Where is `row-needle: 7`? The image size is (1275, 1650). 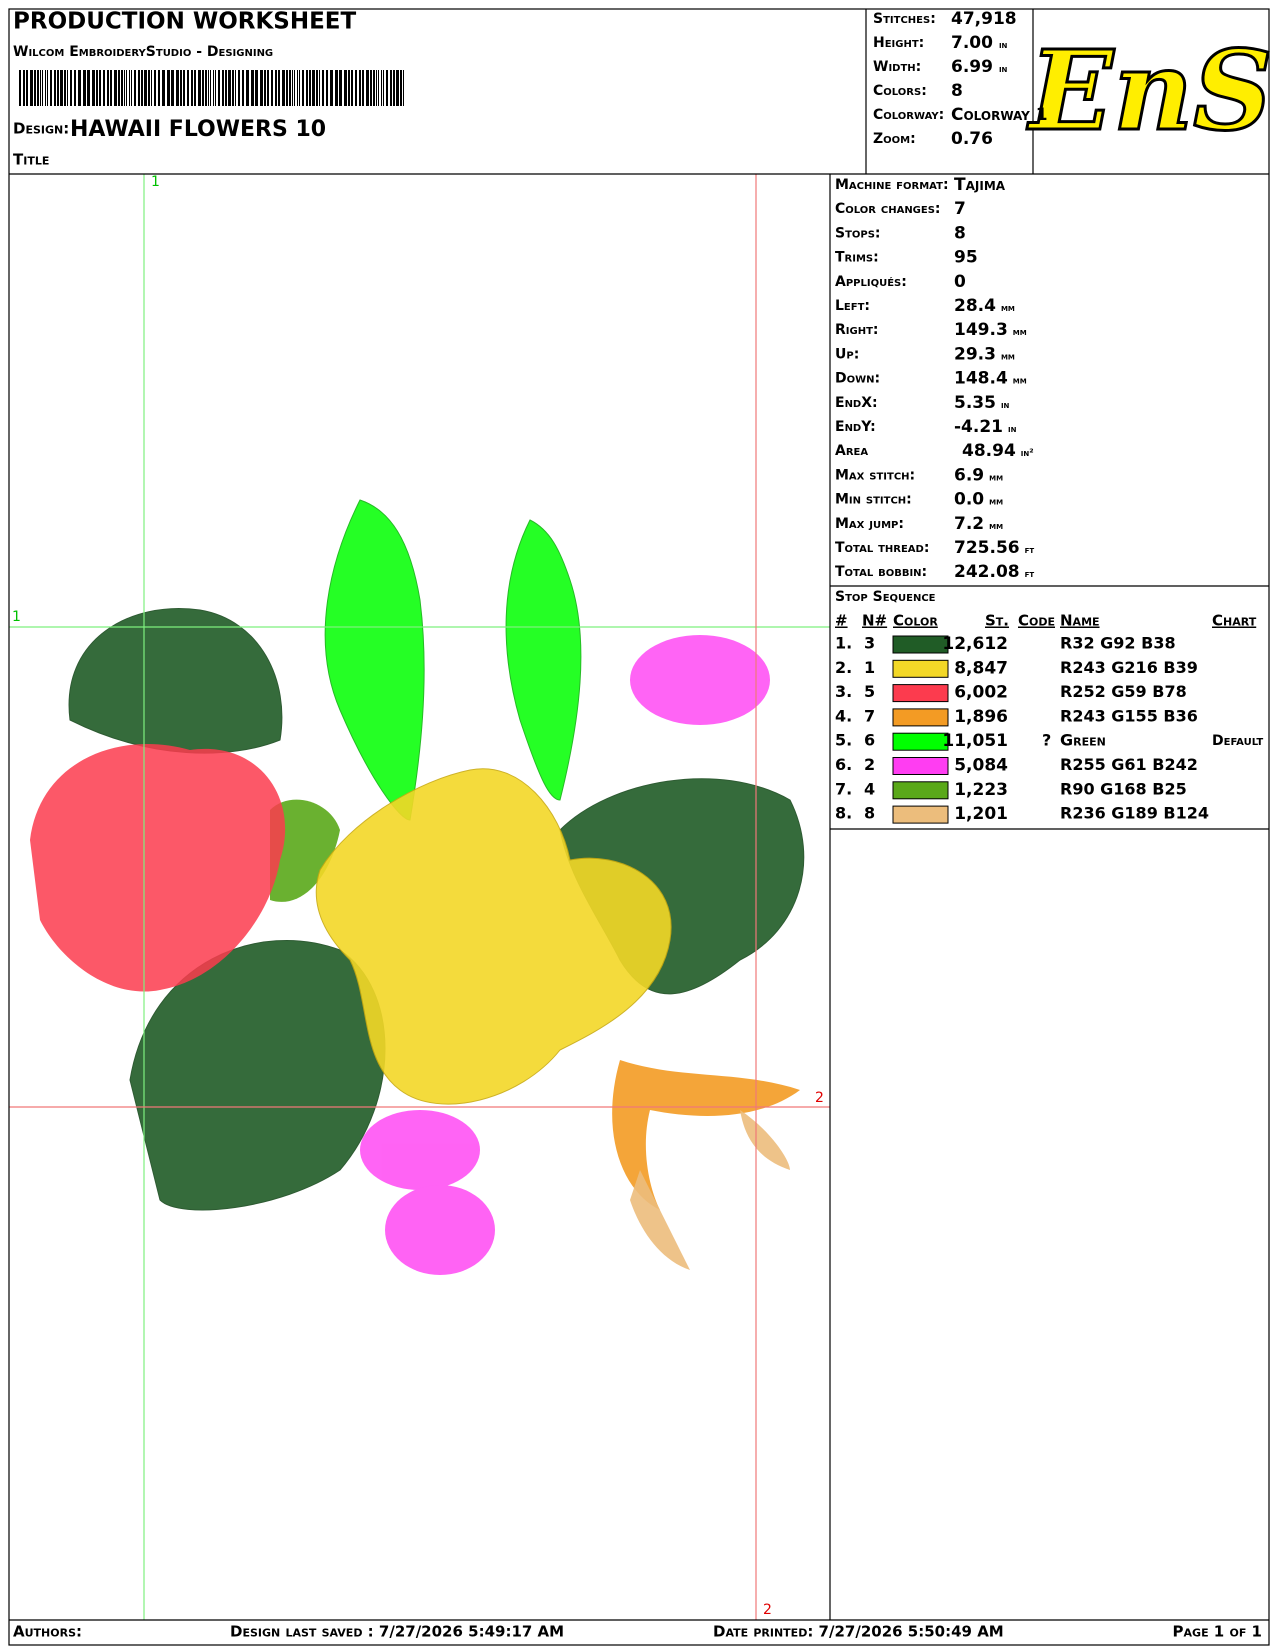
row-needle: 7 is located at coordinates (869, 715).